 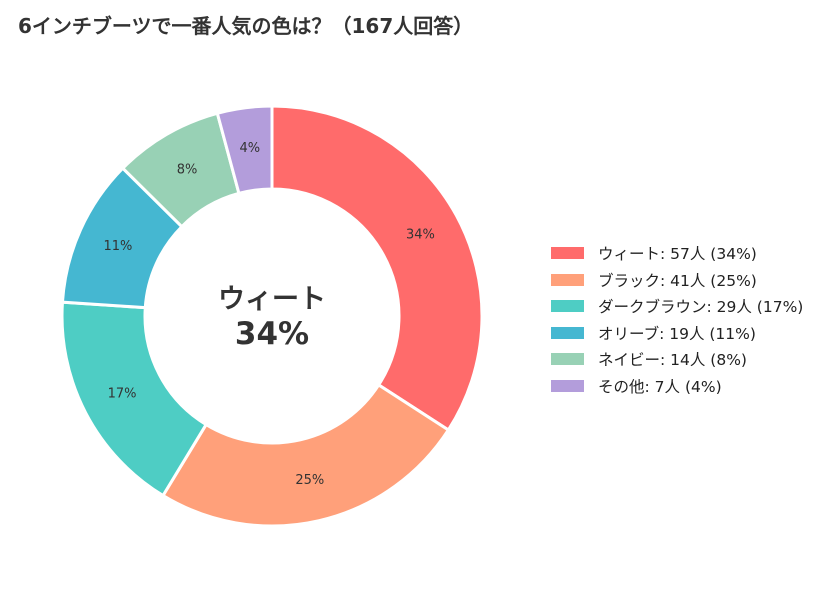 I want to click on legend-text-5: その他: 7人 (4%), so click(x=660, y=386).